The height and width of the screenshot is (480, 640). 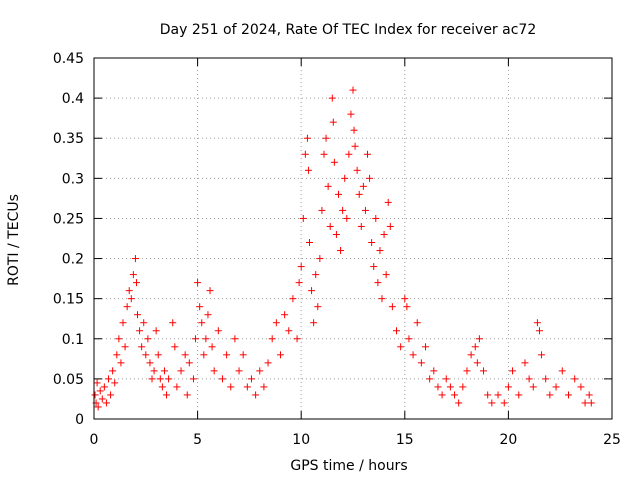 I want to click on x-tick-label: 15, so click(x=405, y=440).